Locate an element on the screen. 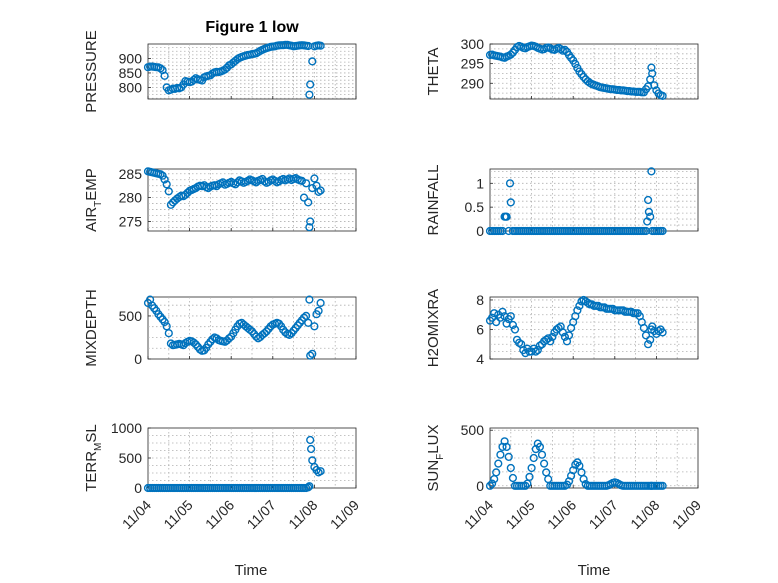  y-tick-label: 500 is located at coordinates (131, 458).